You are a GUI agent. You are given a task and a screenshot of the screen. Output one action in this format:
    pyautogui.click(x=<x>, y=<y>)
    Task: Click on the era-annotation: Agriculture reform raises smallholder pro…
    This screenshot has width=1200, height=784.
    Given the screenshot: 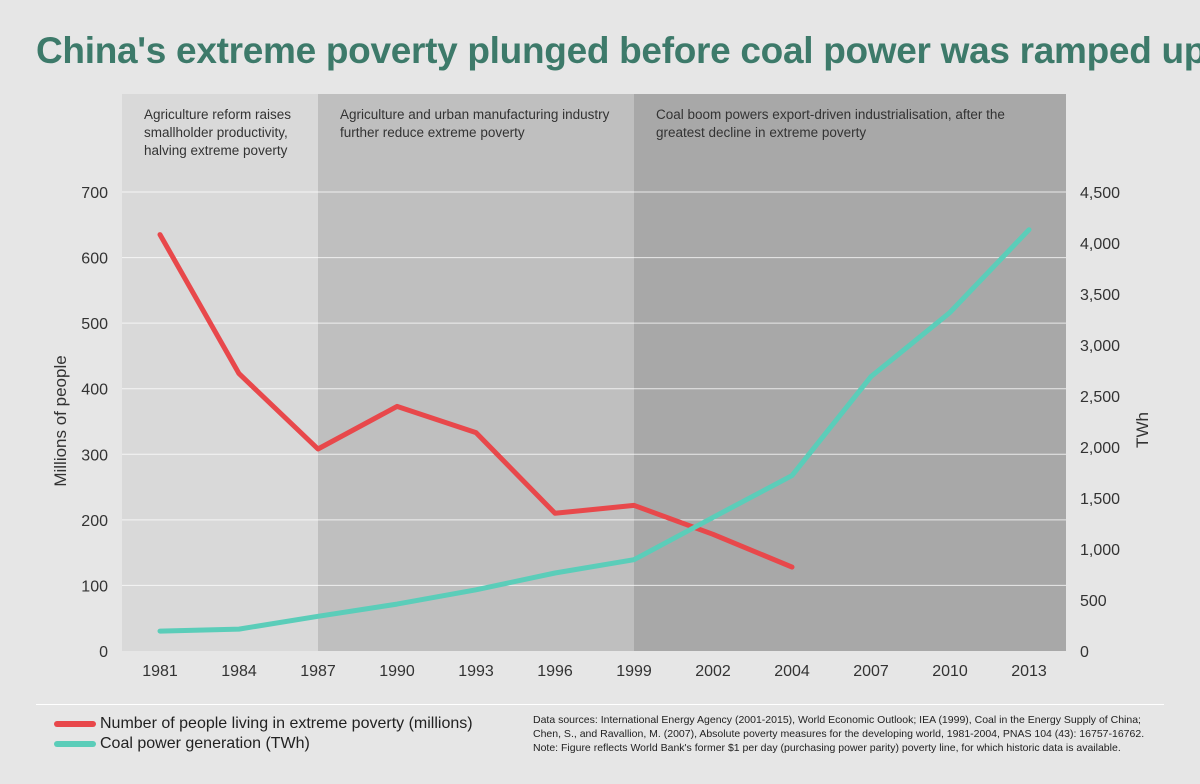 What is the action you would take?
    pyautogui.click(x=217, y=132)
    